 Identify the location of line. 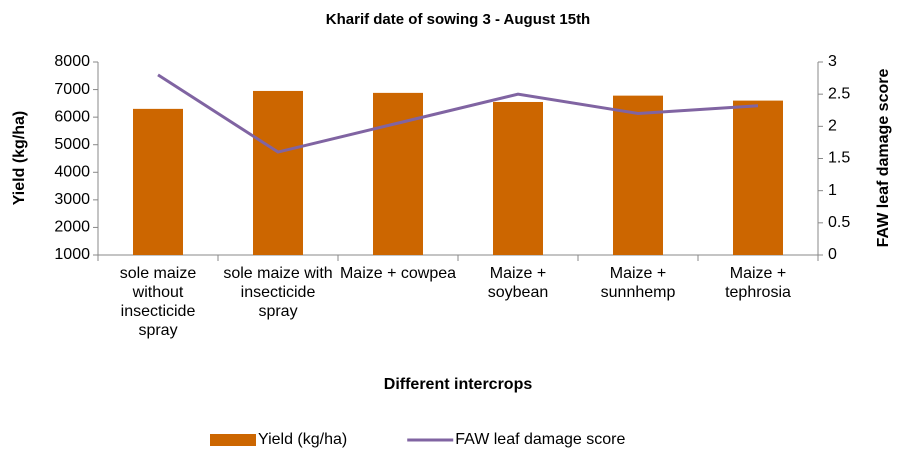
(458, 113).